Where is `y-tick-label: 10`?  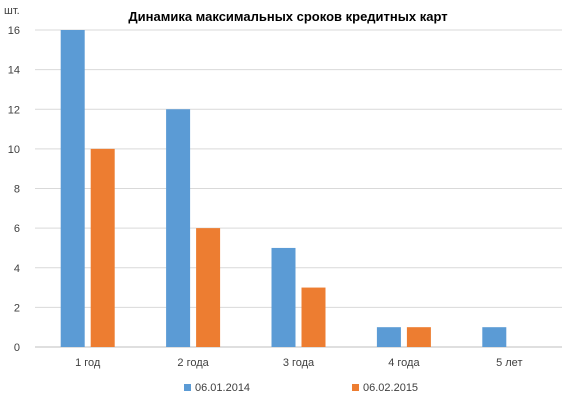 y-tick-label: 10 is located at coordinates (14, 150).